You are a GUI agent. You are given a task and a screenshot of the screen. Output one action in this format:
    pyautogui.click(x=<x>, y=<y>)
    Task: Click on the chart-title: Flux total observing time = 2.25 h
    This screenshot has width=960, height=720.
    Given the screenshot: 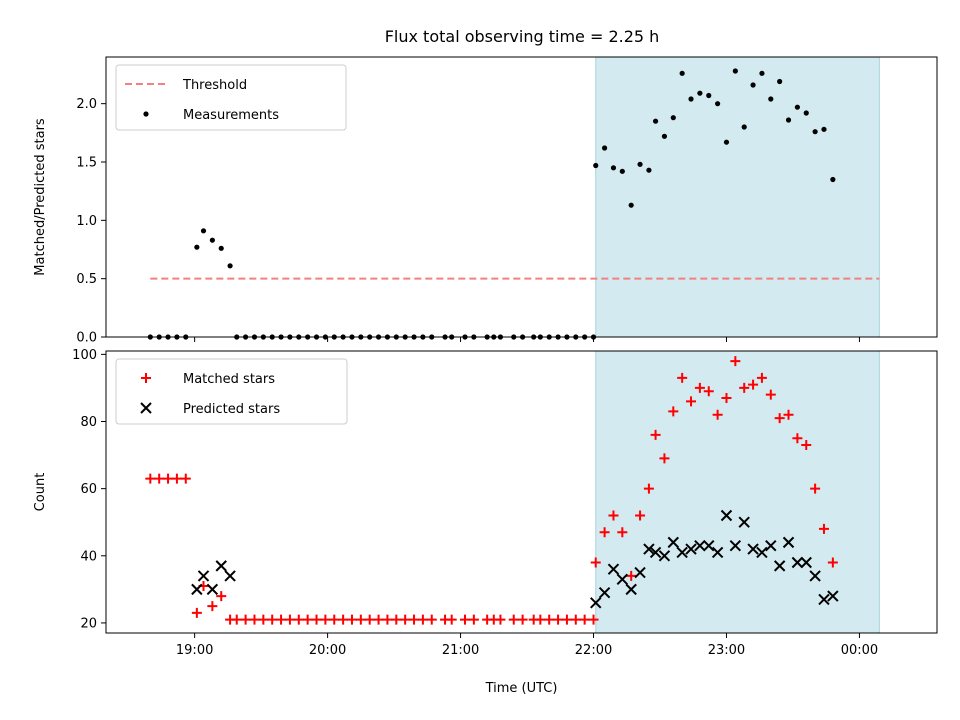 What is the action you would take?
    pyautogui.click(x=522, y=36)
    